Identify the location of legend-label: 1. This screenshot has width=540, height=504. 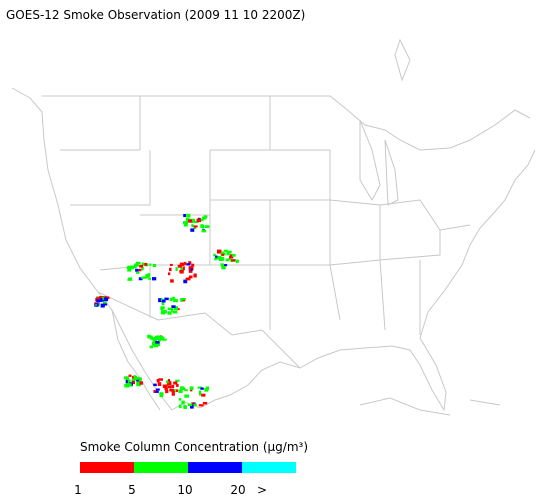
(78, 490).